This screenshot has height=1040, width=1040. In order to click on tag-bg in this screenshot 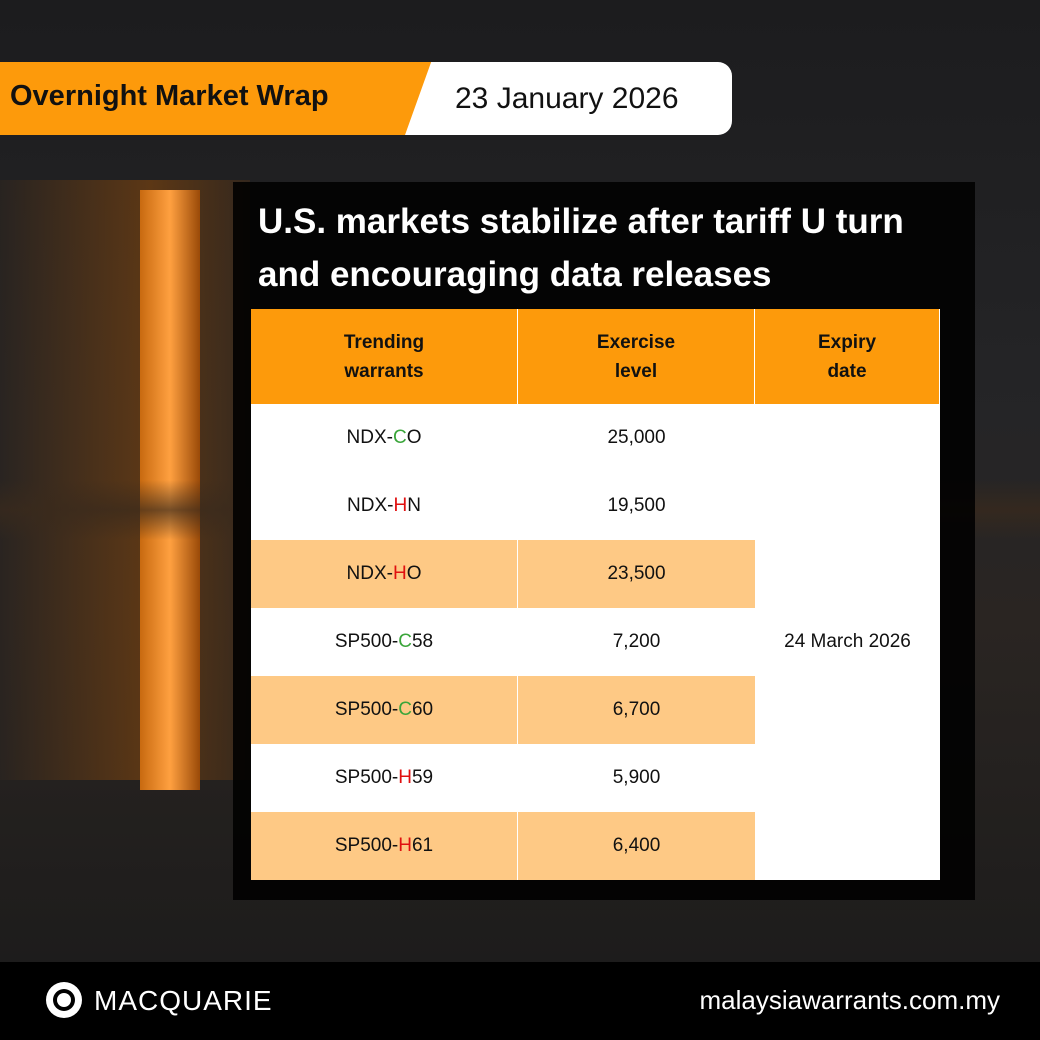, I will do `click(216, 98)`.